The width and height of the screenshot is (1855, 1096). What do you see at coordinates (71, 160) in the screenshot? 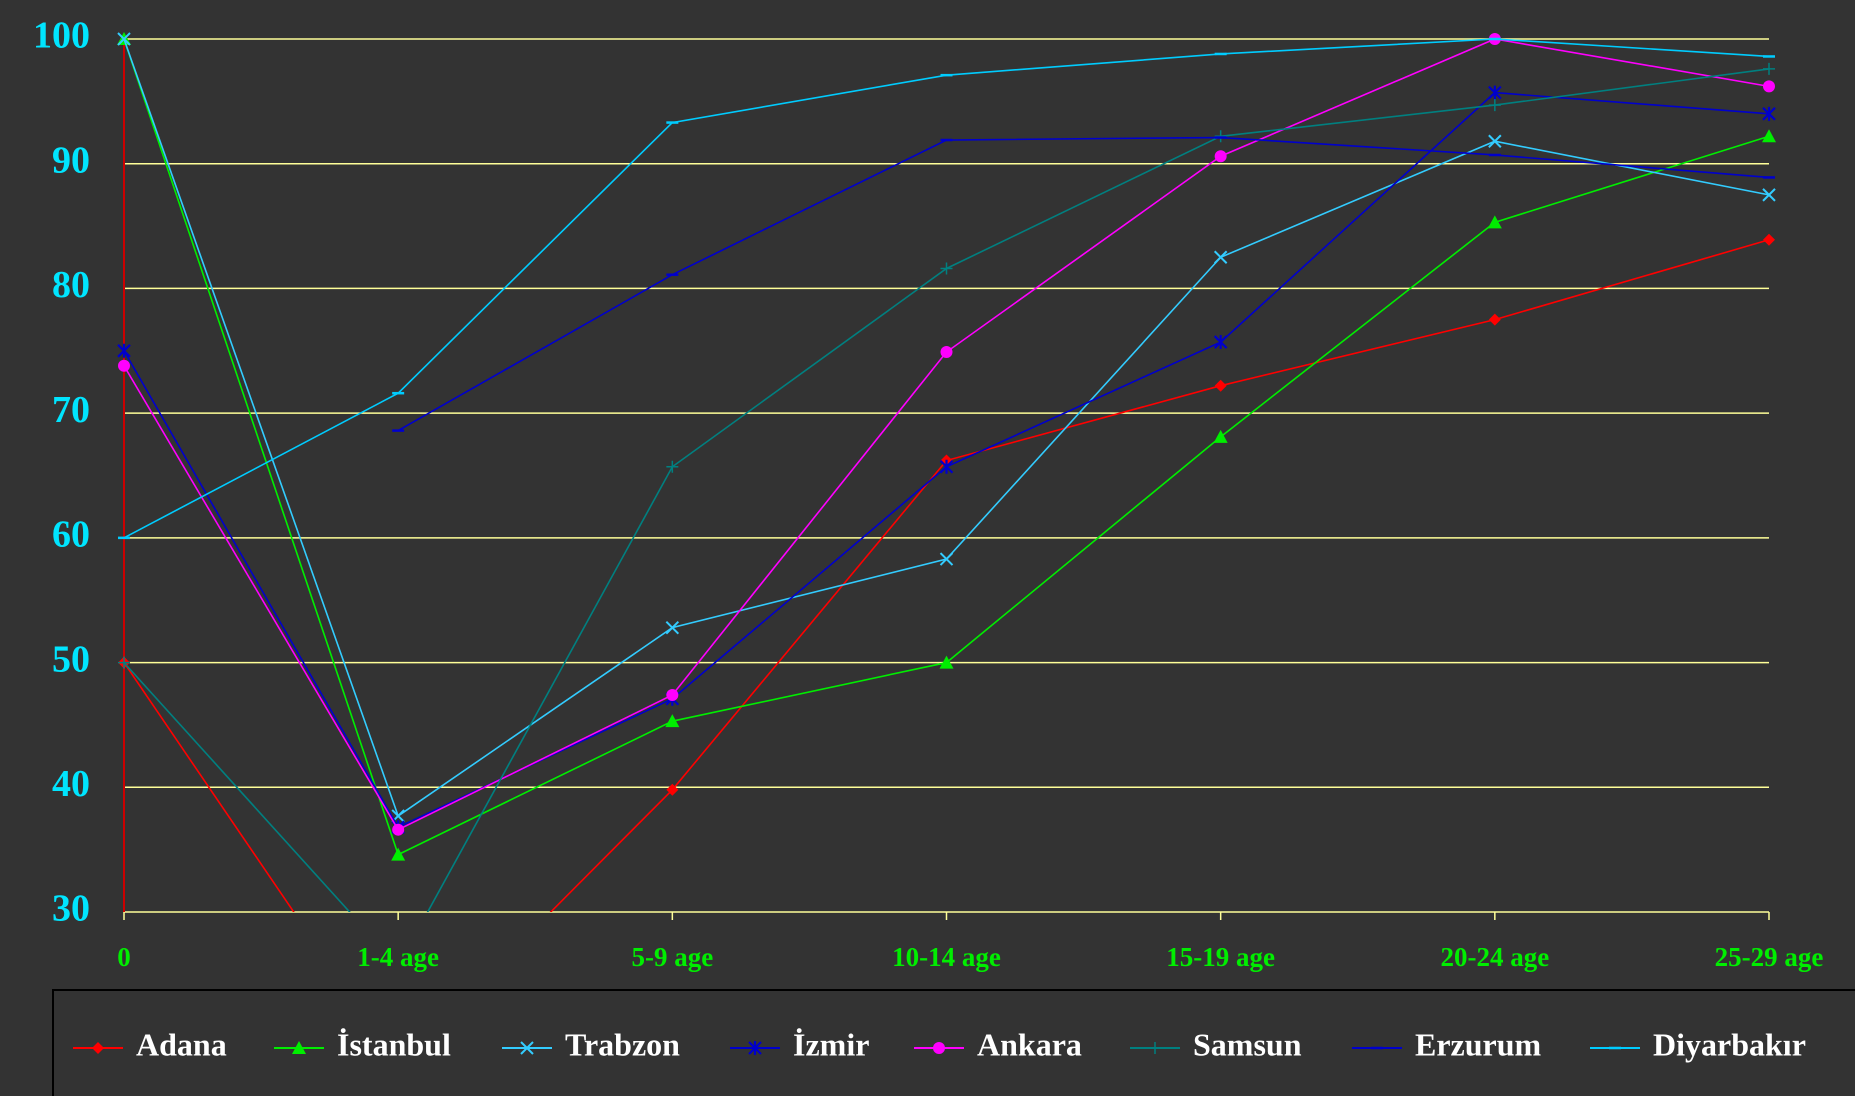
I see `y-tick-label: 90` at bounding box center [71, 160].